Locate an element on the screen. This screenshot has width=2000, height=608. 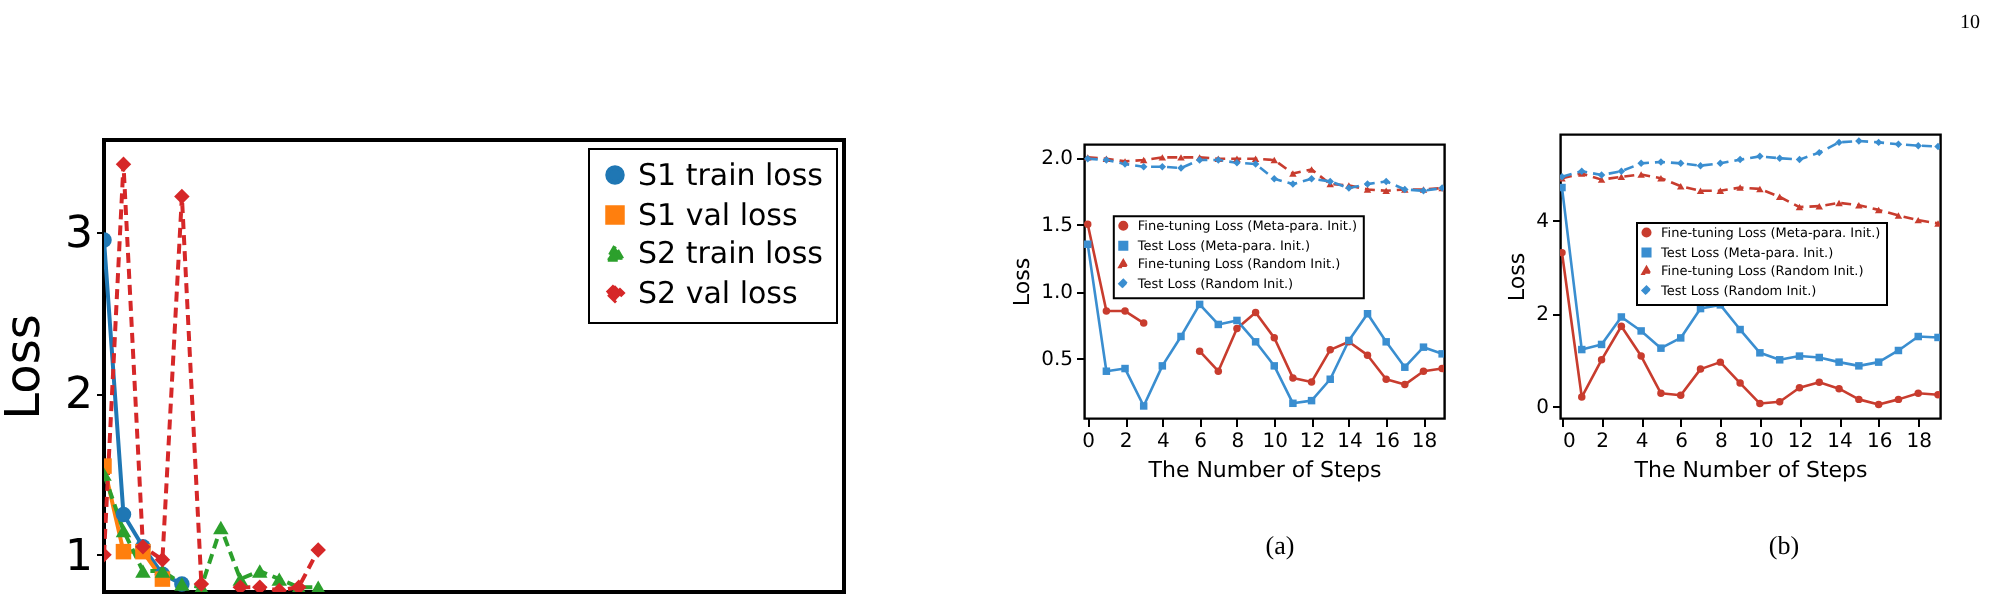
y-tick-label: 1.0 is located at coordinates (1057, 293).